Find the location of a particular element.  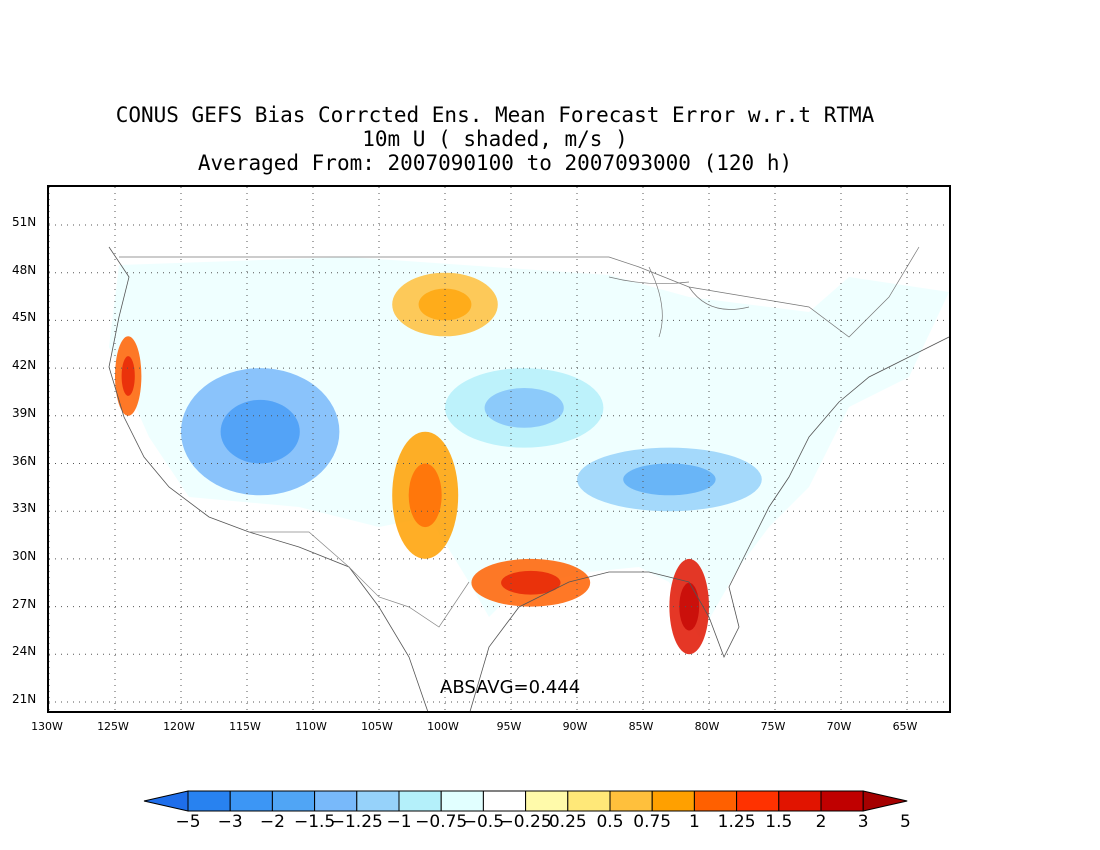

error-core-california-coast-positive is located at coordinates (128, 376).